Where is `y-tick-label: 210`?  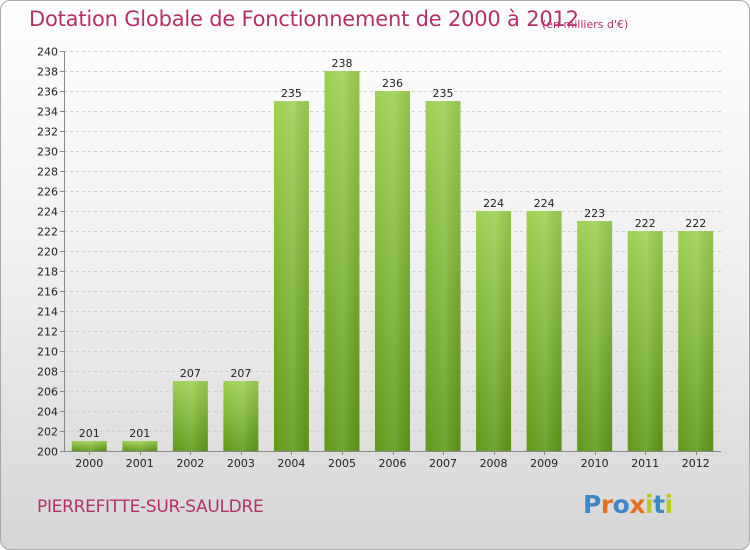
y-tick-label: 210 is located at coordinates (47, 352).